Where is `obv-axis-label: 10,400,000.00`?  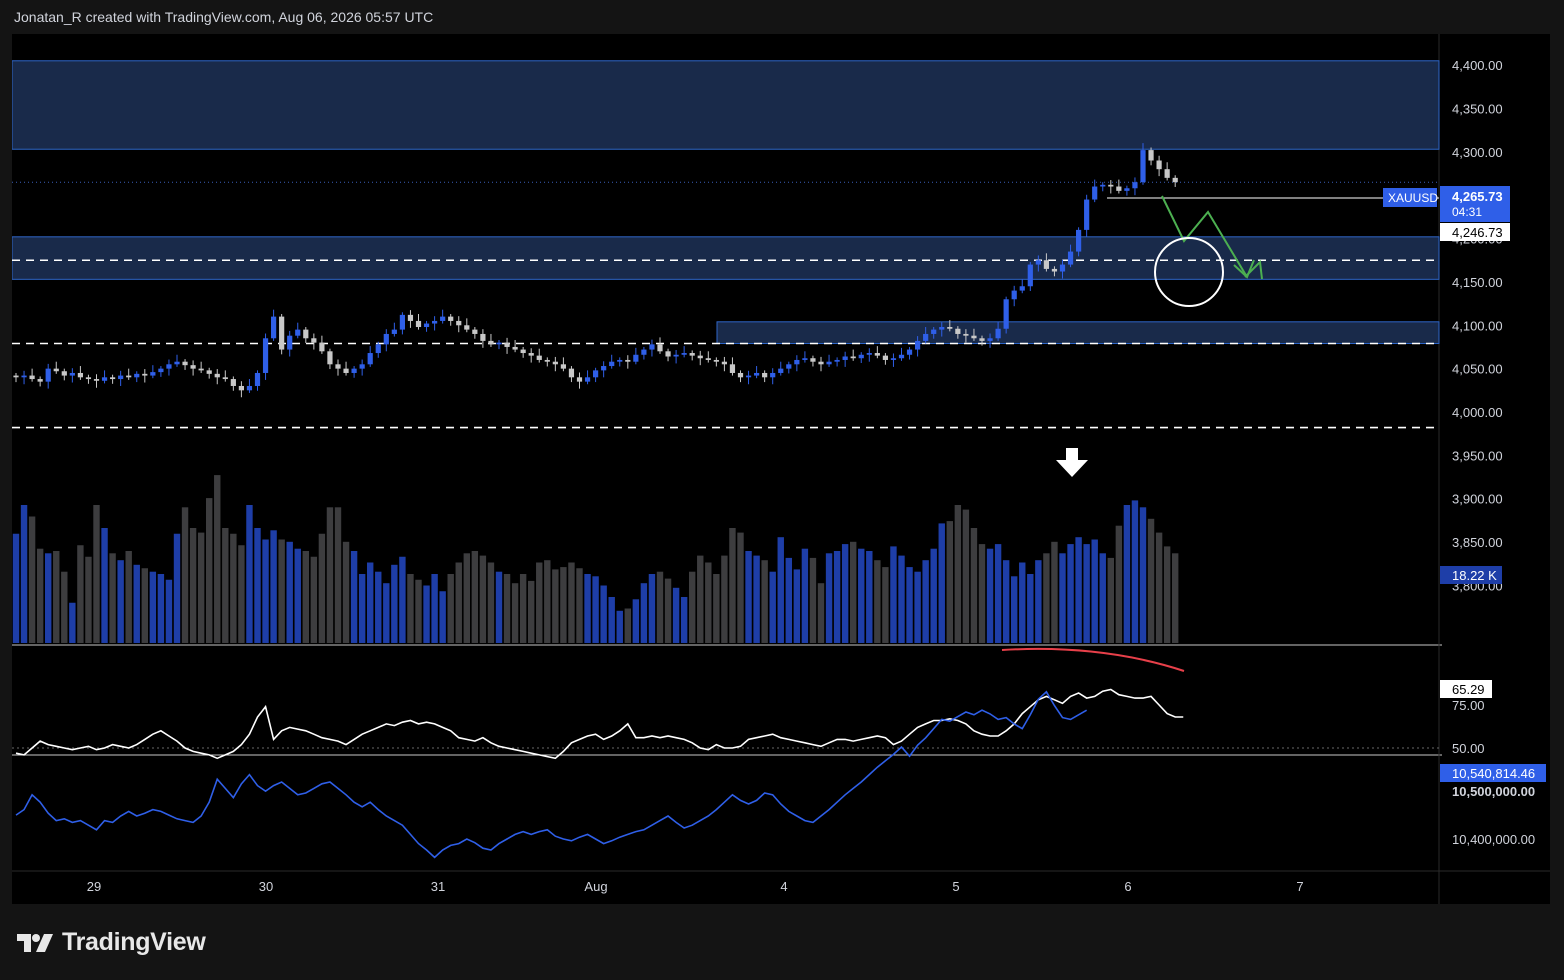 obv-axis-label: 10,400,000.00 is located at coordinates (1493, 839).